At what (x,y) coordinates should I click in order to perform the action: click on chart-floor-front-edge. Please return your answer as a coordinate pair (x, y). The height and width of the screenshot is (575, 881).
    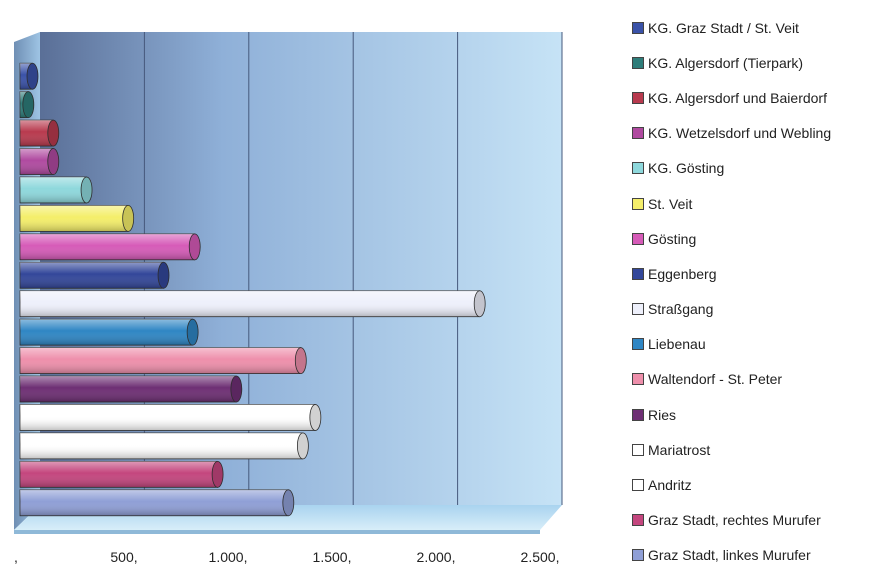
    Looking at the image, I should click on (277, 532).